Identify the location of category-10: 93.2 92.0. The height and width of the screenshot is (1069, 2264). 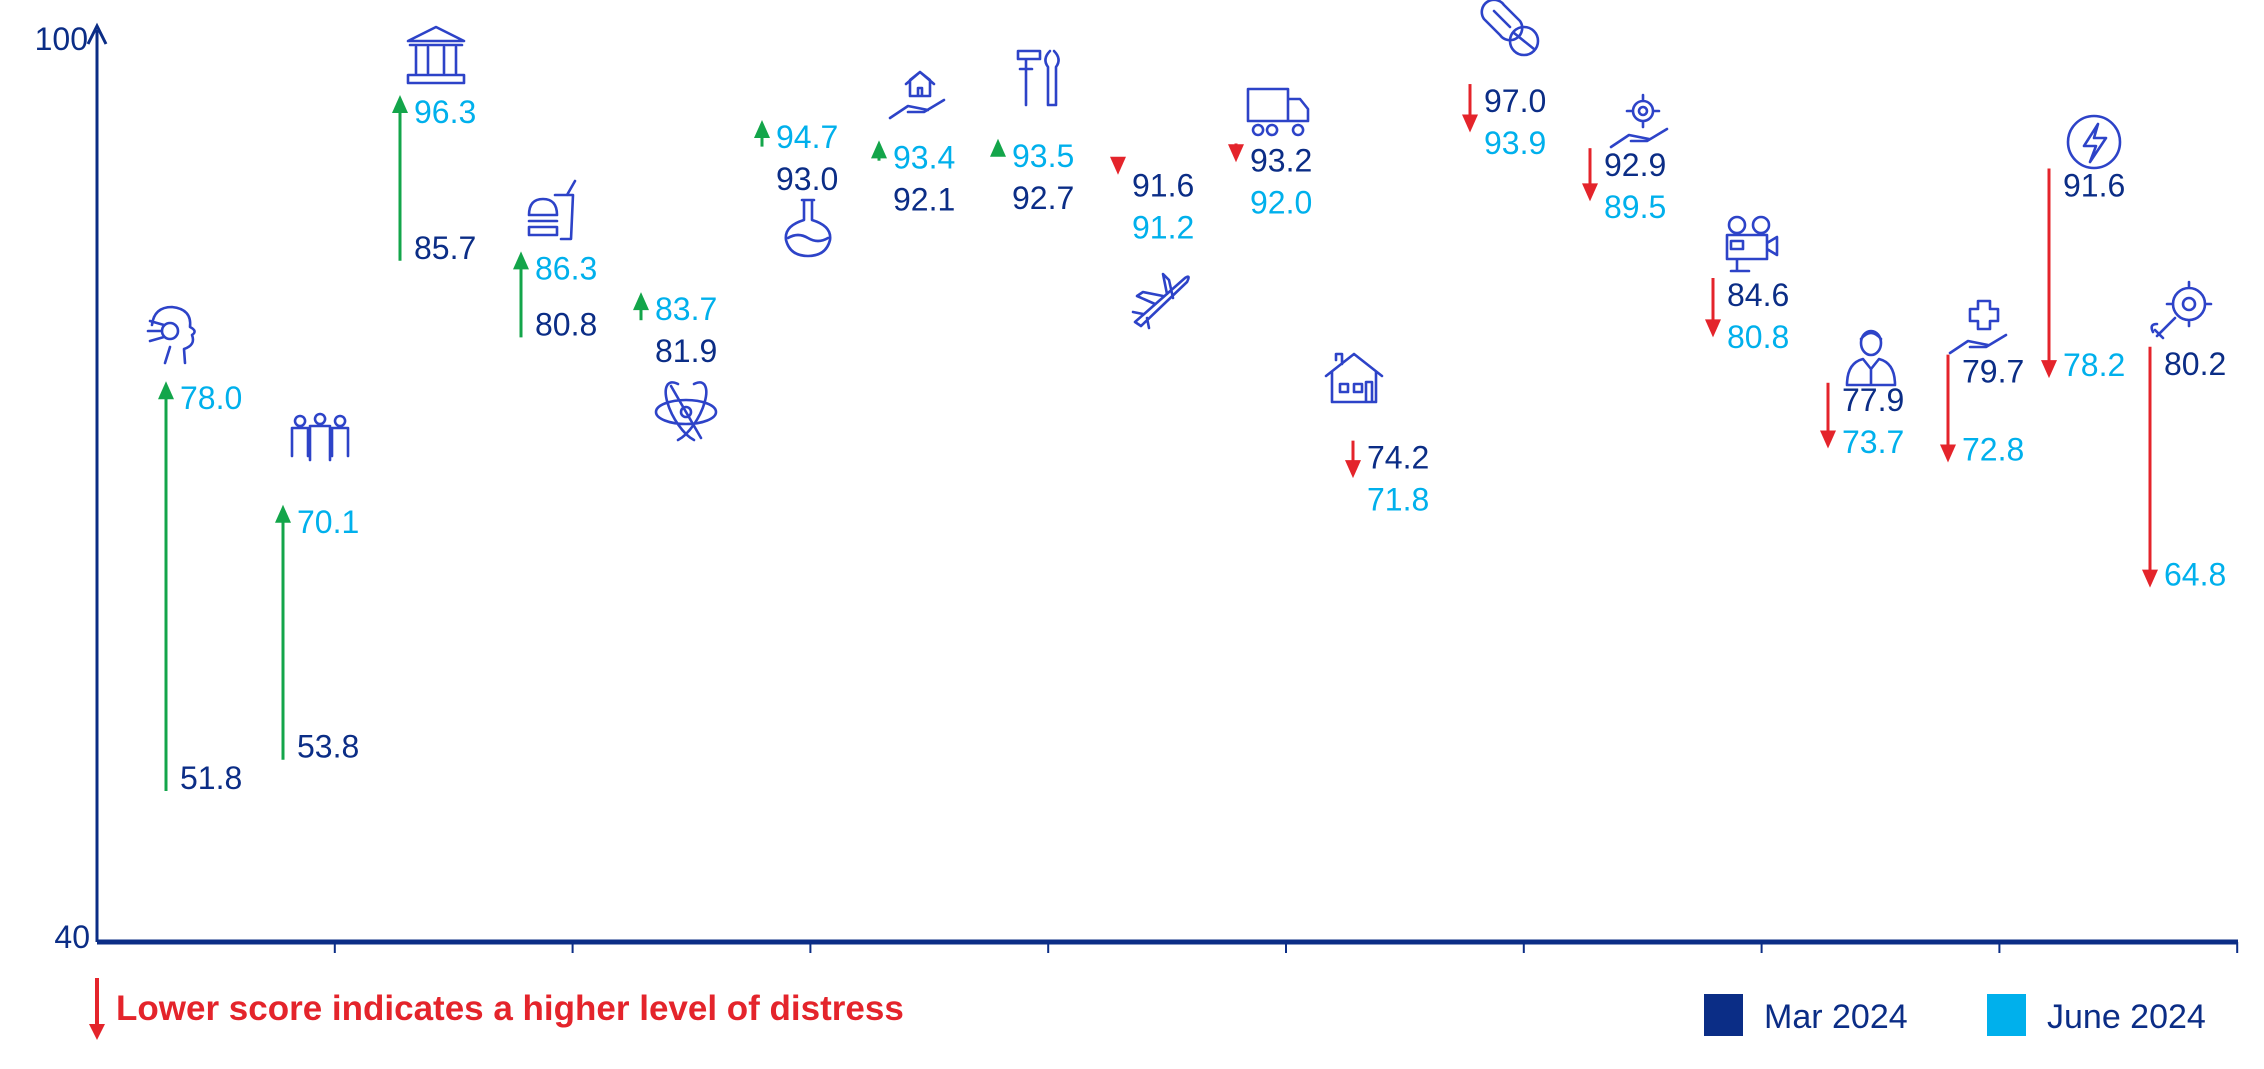
(1270, 153).